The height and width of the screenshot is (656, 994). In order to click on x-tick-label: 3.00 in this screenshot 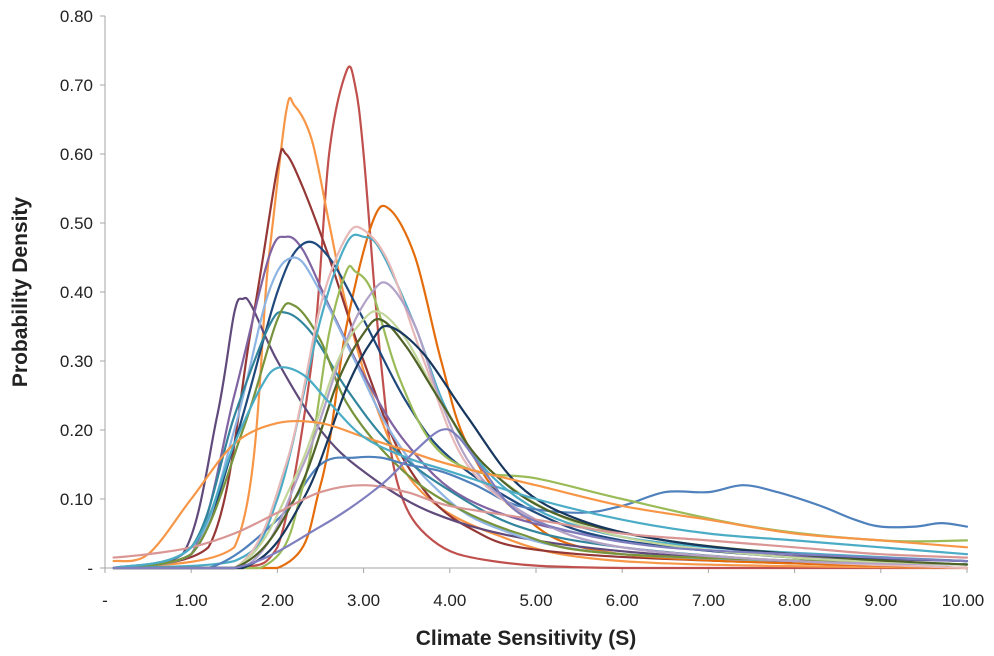, I will do `click(363, 600)`.